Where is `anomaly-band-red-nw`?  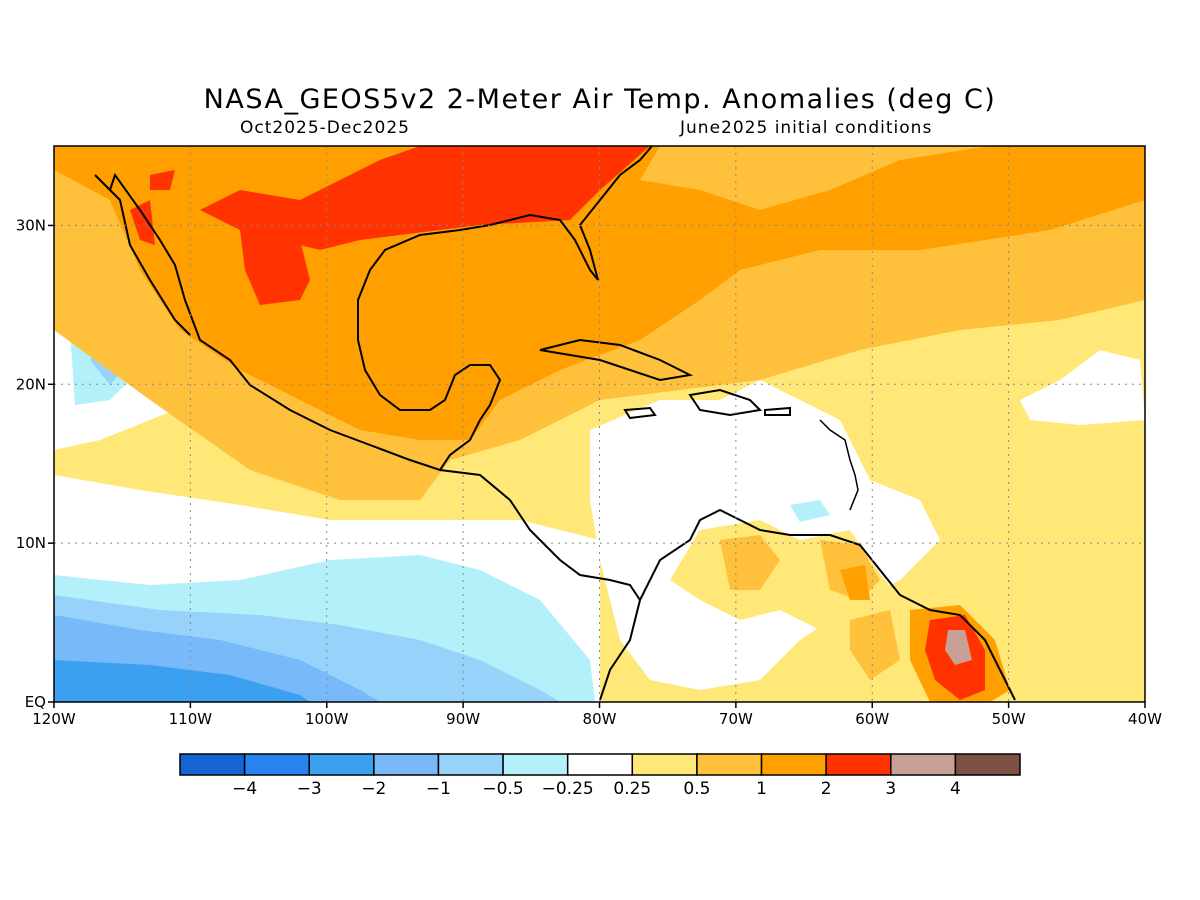 anomaly-band-red-nw is located at coordinates (152, 207).